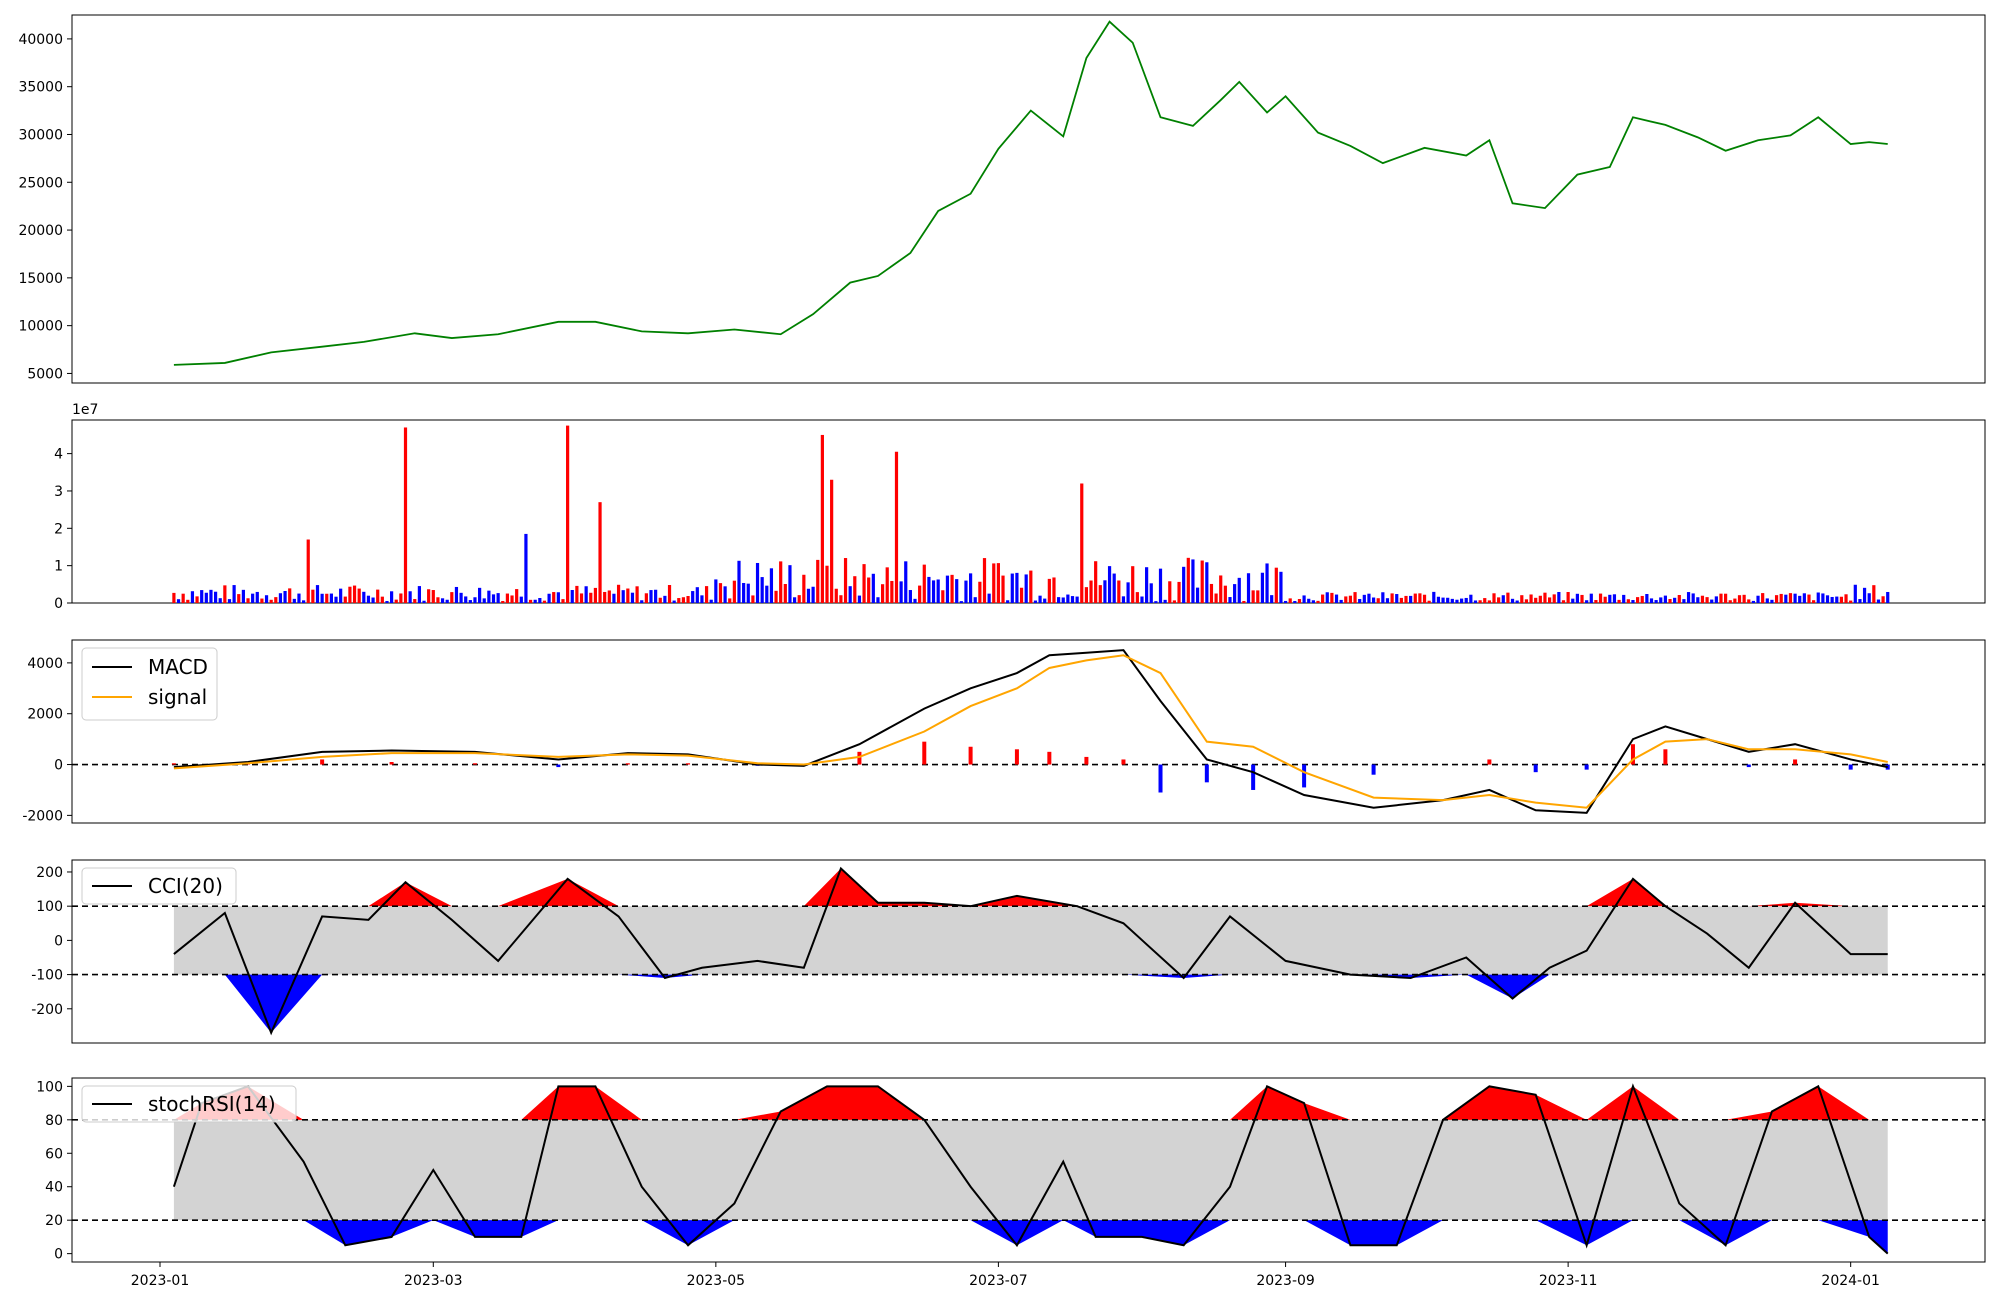  What do you see at coordinates (40, 231) in the screenshot?
I see `y-tick-label: 20000` at bounding box center [40, 231].